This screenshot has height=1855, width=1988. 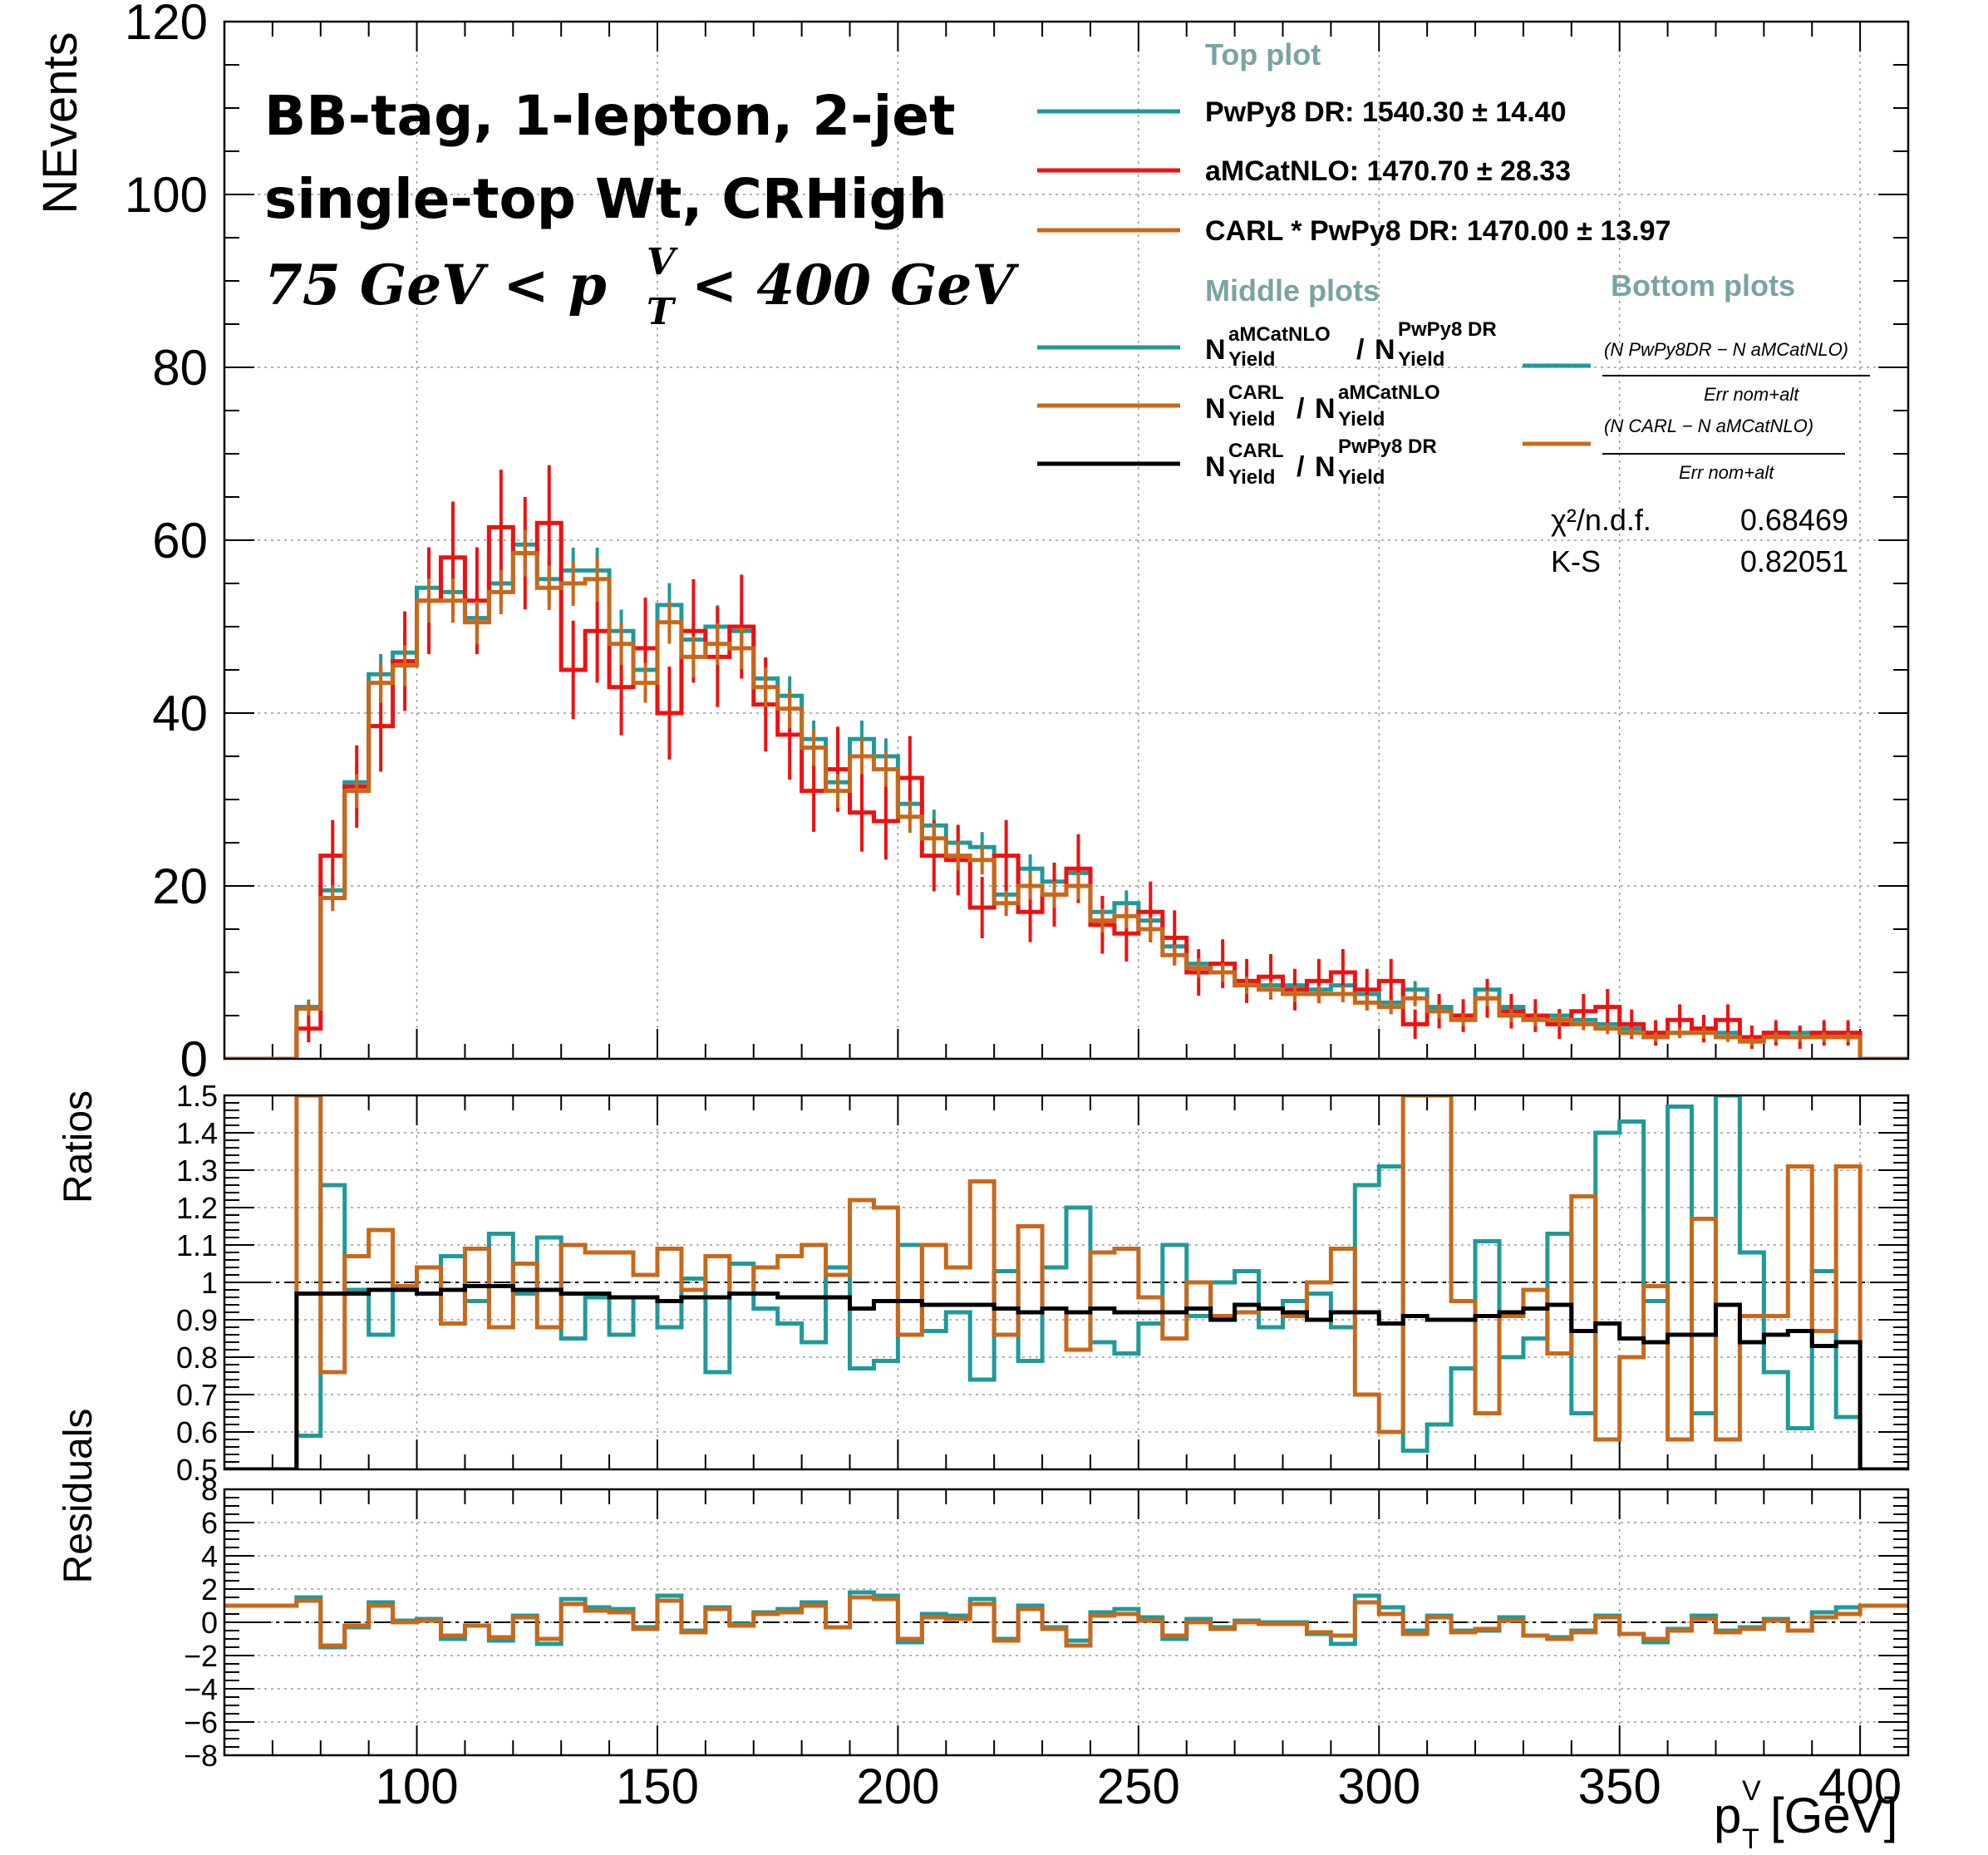 What do you see at coordinates (1751, 1839) in the screenshot?
I see `svg-text: T` at bounding box center [1751, 1839].